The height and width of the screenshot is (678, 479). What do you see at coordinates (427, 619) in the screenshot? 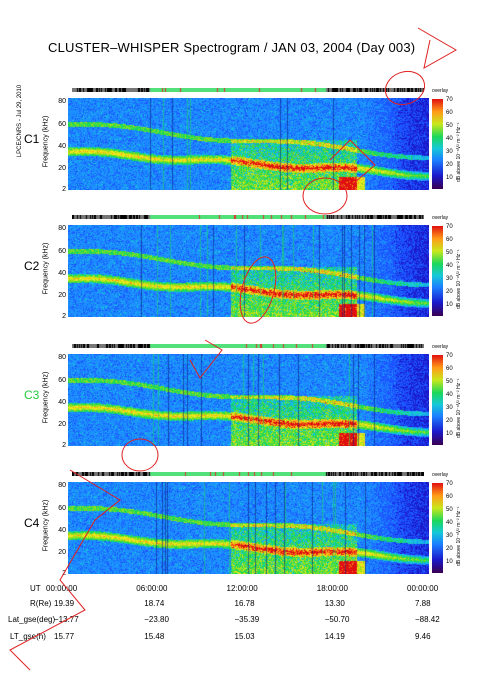
I see `orbit-row-value: −88.42` at bounding box center [427, 619].